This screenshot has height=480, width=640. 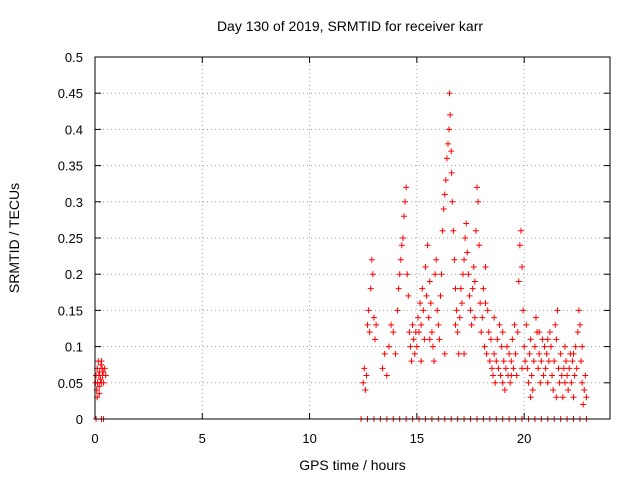 What do you see at coordinates (74, 129) in the screenshot?
I see `y-tick-label: 0.4` at bounding box center [74, 129].